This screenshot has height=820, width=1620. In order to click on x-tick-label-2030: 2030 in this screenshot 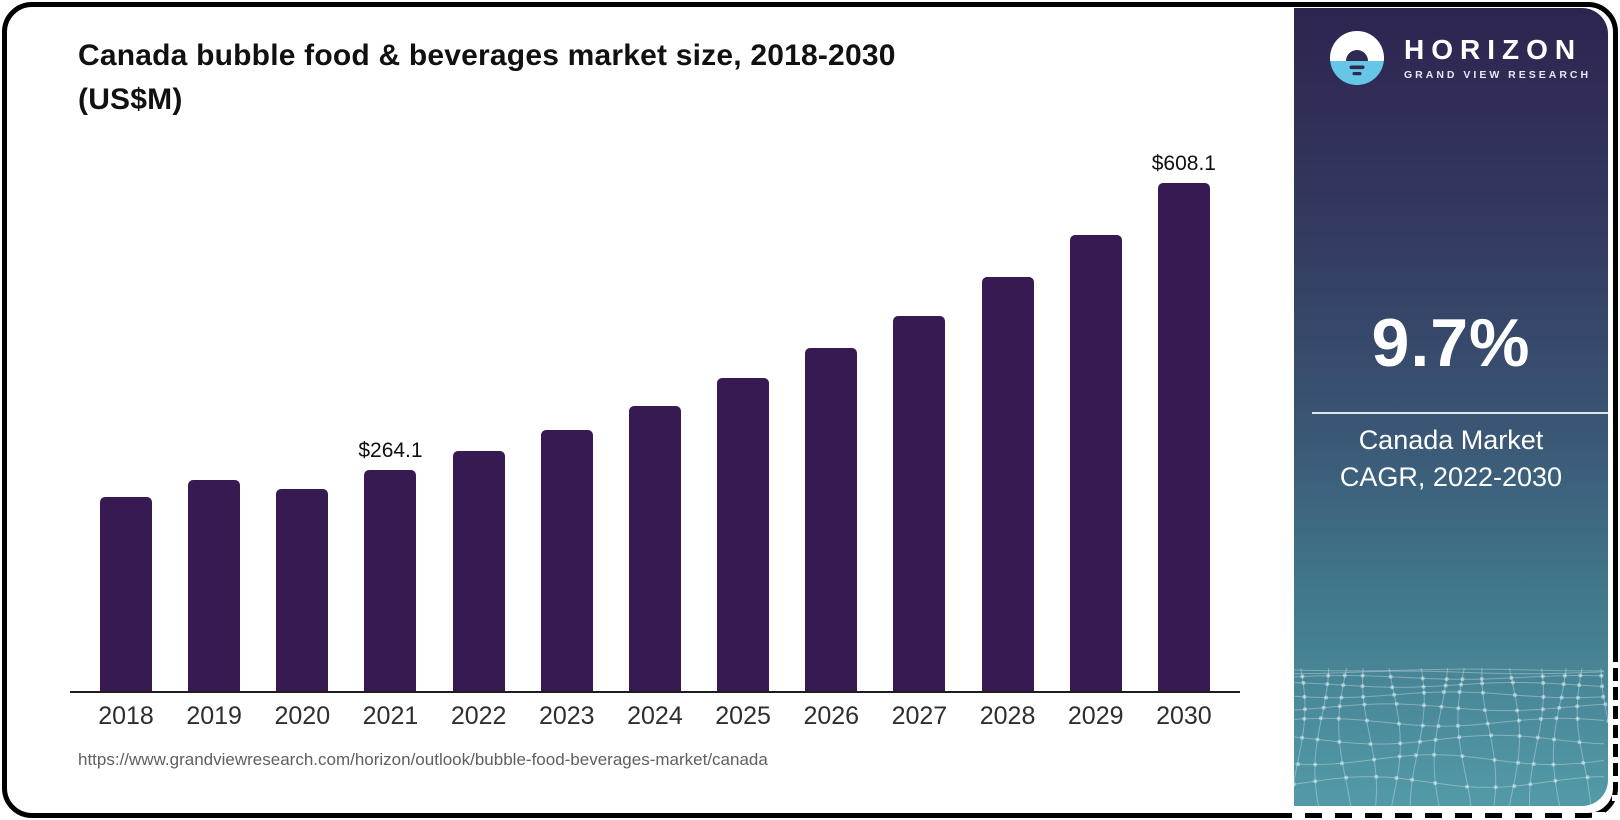, I will do `click(1184, 716)`.